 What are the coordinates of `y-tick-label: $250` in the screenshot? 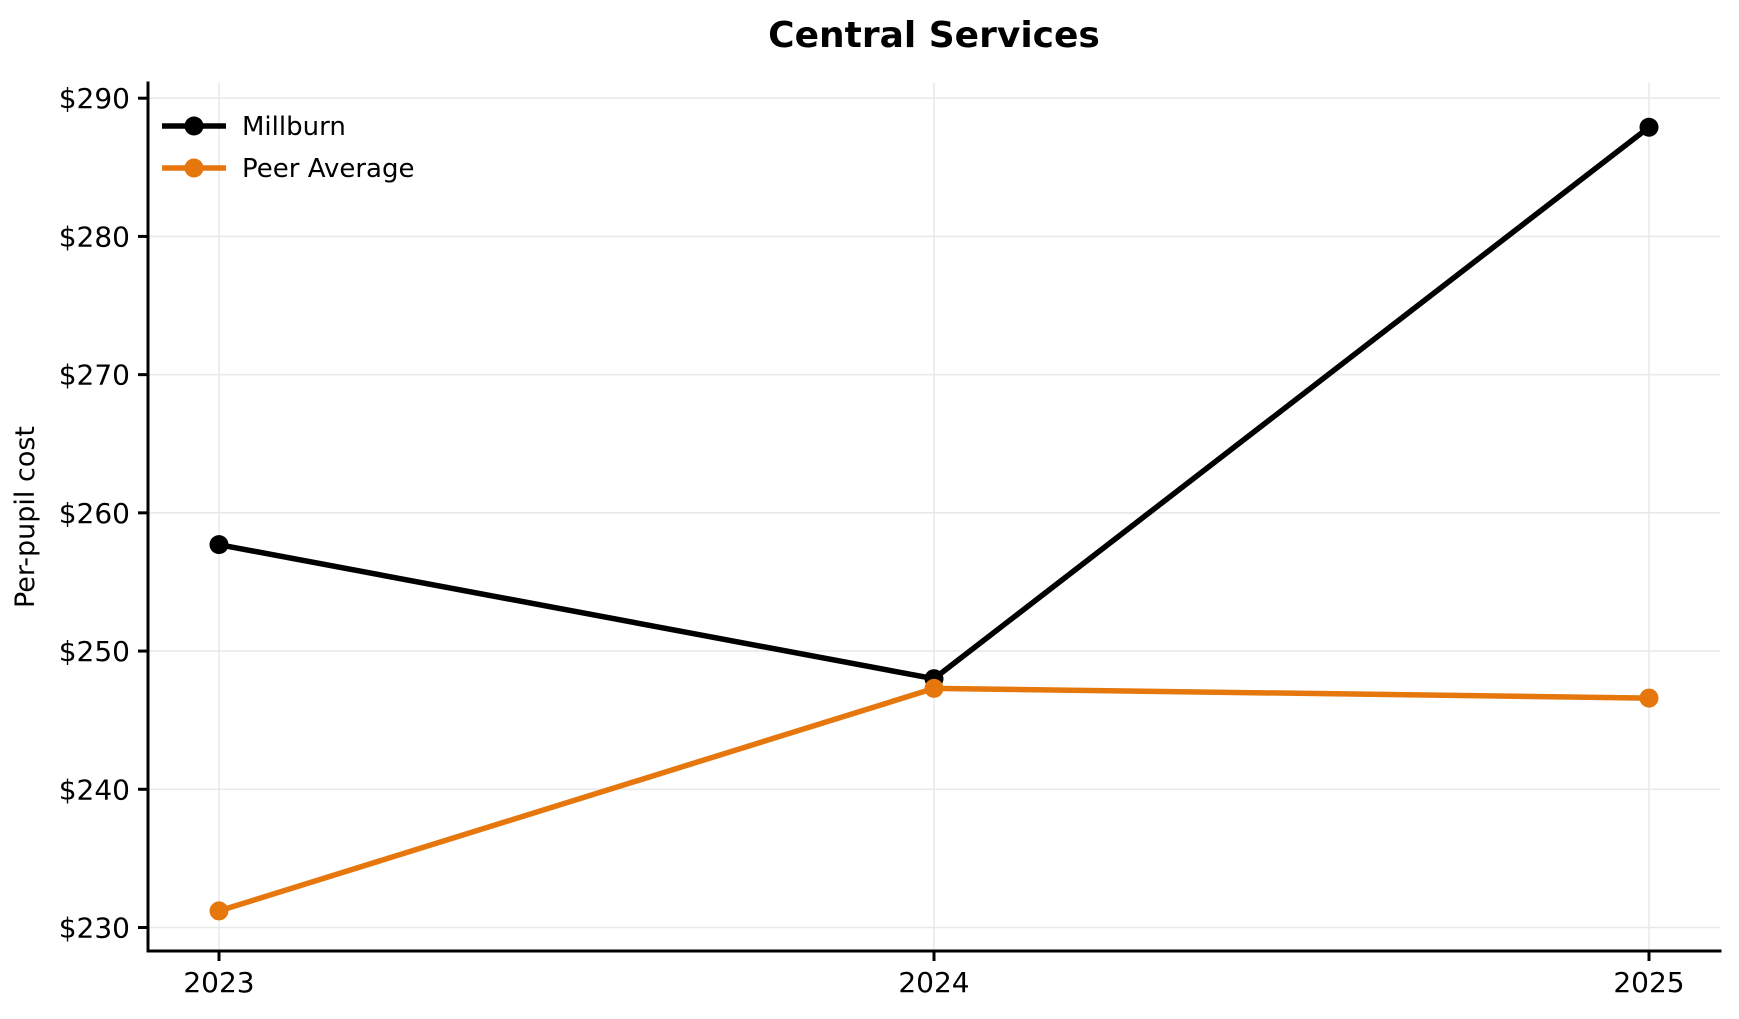 It's located at (94, 651).